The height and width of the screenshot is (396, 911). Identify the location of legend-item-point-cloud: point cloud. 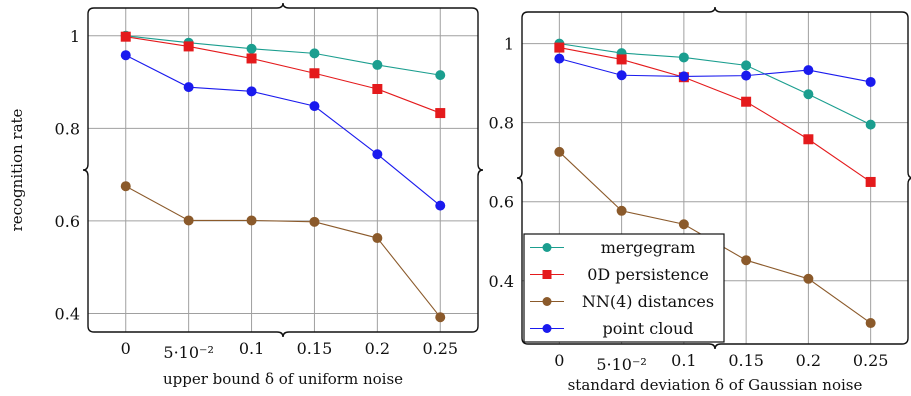
(612, 328).